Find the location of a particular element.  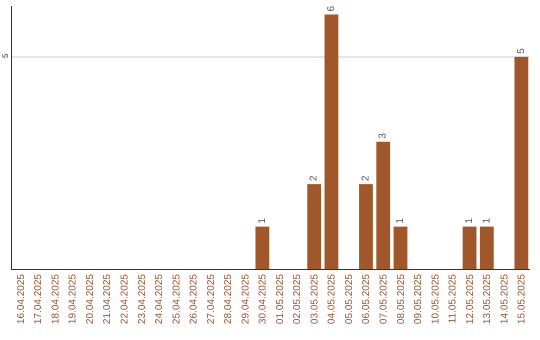

x-tick-label: 13.05.2025 is located at coordinates (488, 299).